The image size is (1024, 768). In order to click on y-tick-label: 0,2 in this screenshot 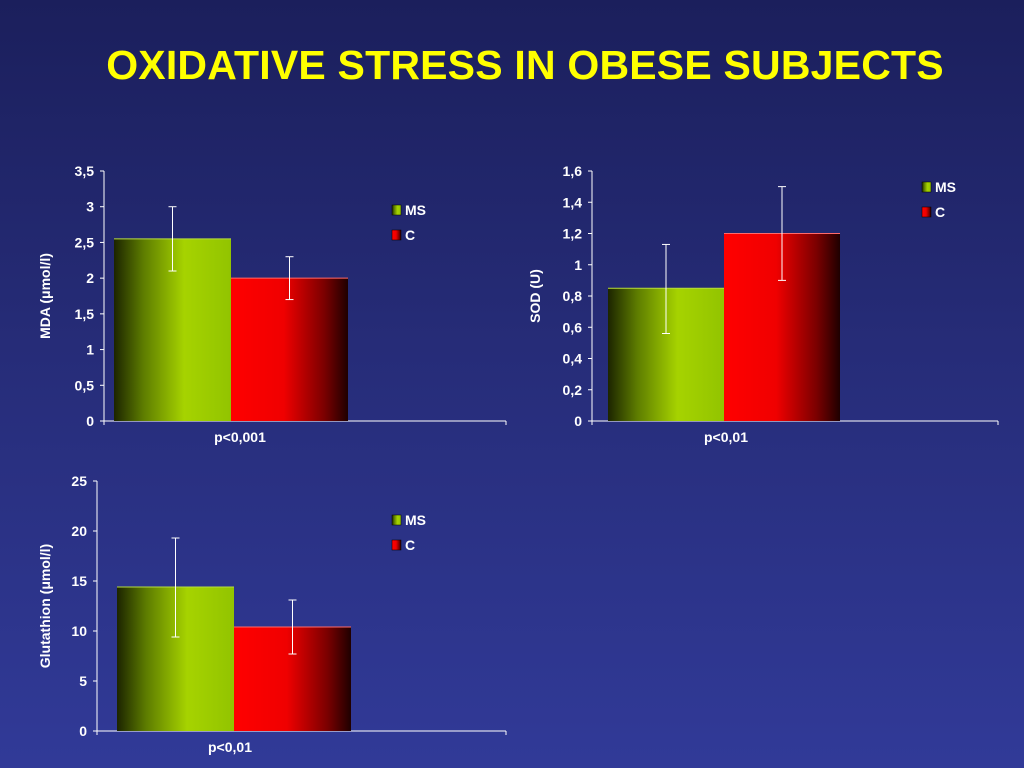, I will do `click(573, 390)`.